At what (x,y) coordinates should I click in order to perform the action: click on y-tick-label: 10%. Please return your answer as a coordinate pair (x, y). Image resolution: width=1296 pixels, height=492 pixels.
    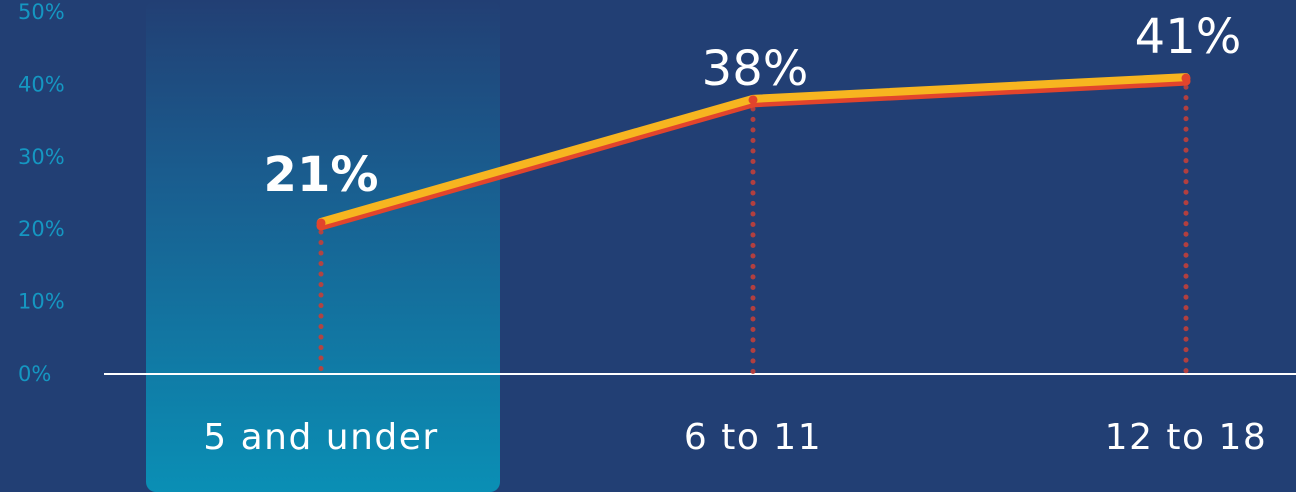
    Looking at the image, I should click on (41, 302).